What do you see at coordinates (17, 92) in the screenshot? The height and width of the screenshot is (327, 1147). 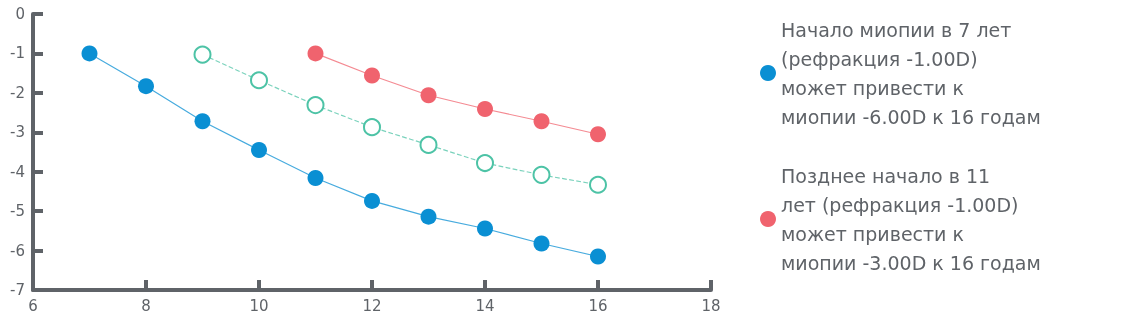 I see `y-tick-label: -2` at bounding box center [17, 92].